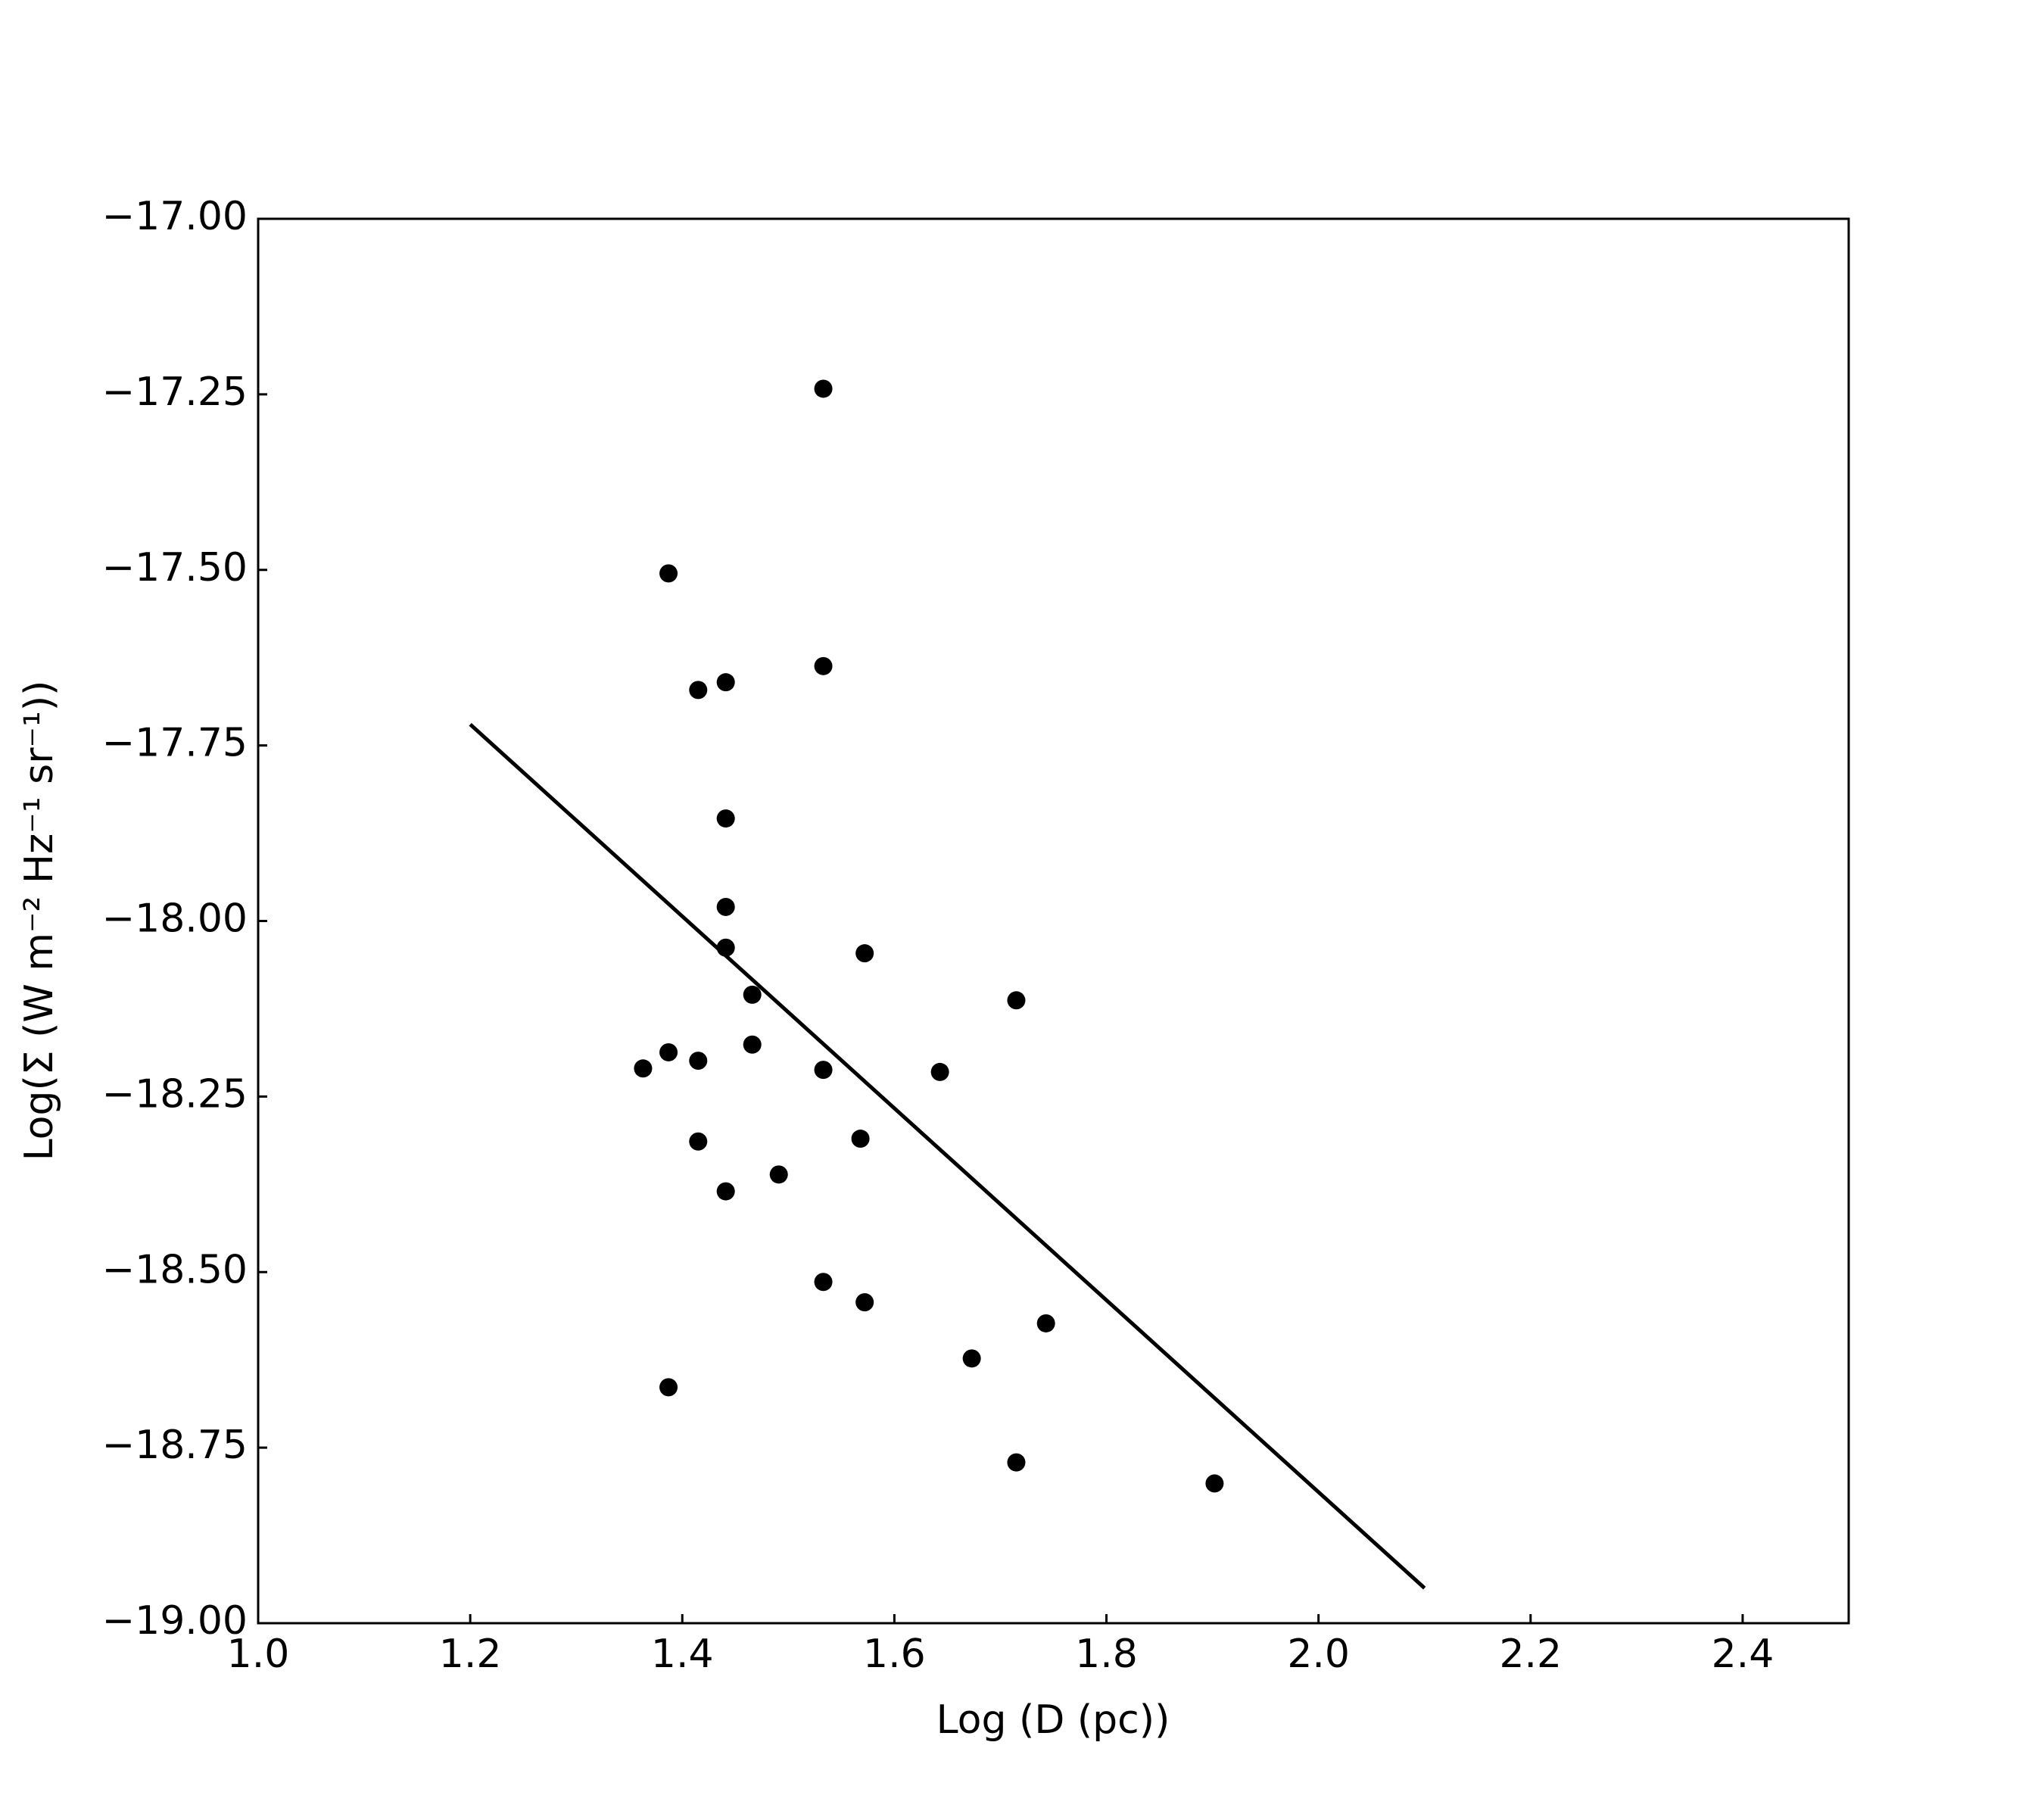 Image resolution: width=2044 pixels, height=1817 pixels. I want to click on x-tick-label: 1.6, so click(894, 1654).